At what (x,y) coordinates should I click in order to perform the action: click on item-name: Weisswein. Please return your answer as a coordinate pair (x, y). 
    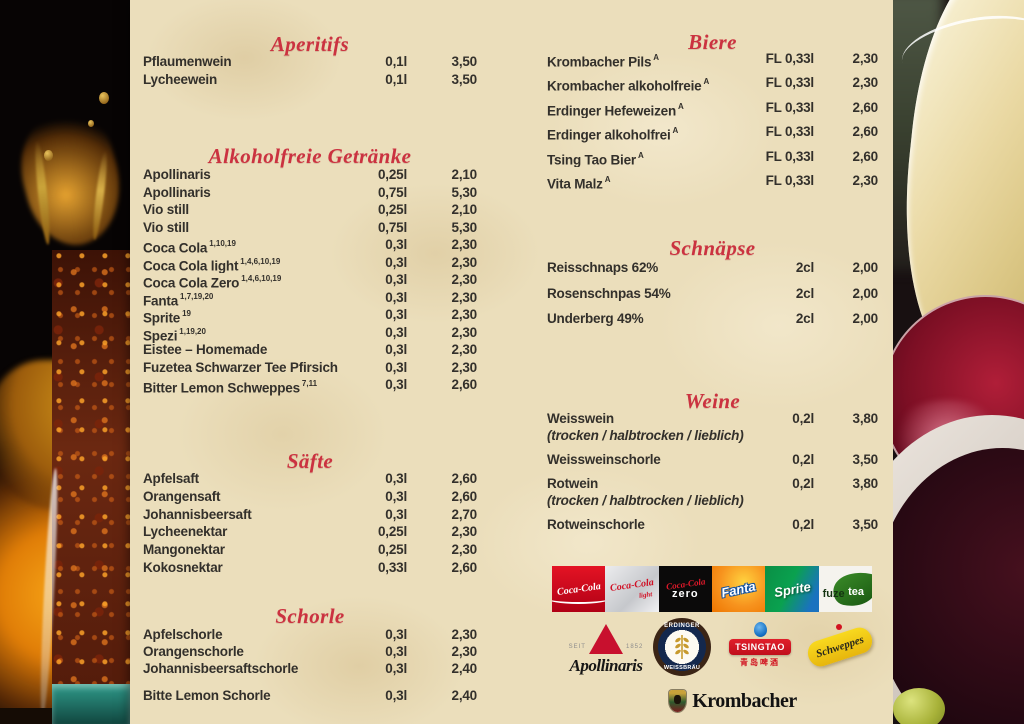
    Looking at the image, I should click on (580, 418).